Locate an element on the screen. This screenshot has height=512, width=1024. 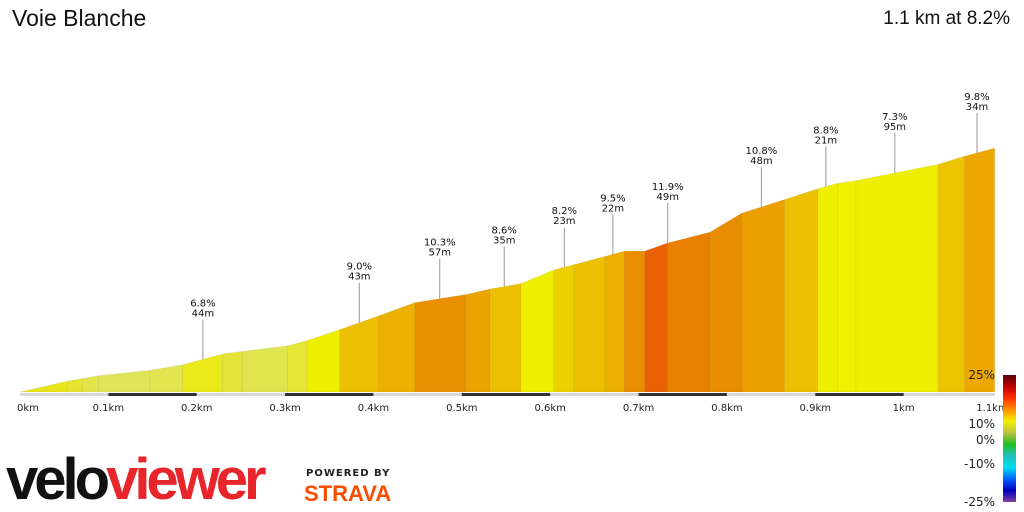
x-tick-label: 0.5km is located at coordinates (461, 408).